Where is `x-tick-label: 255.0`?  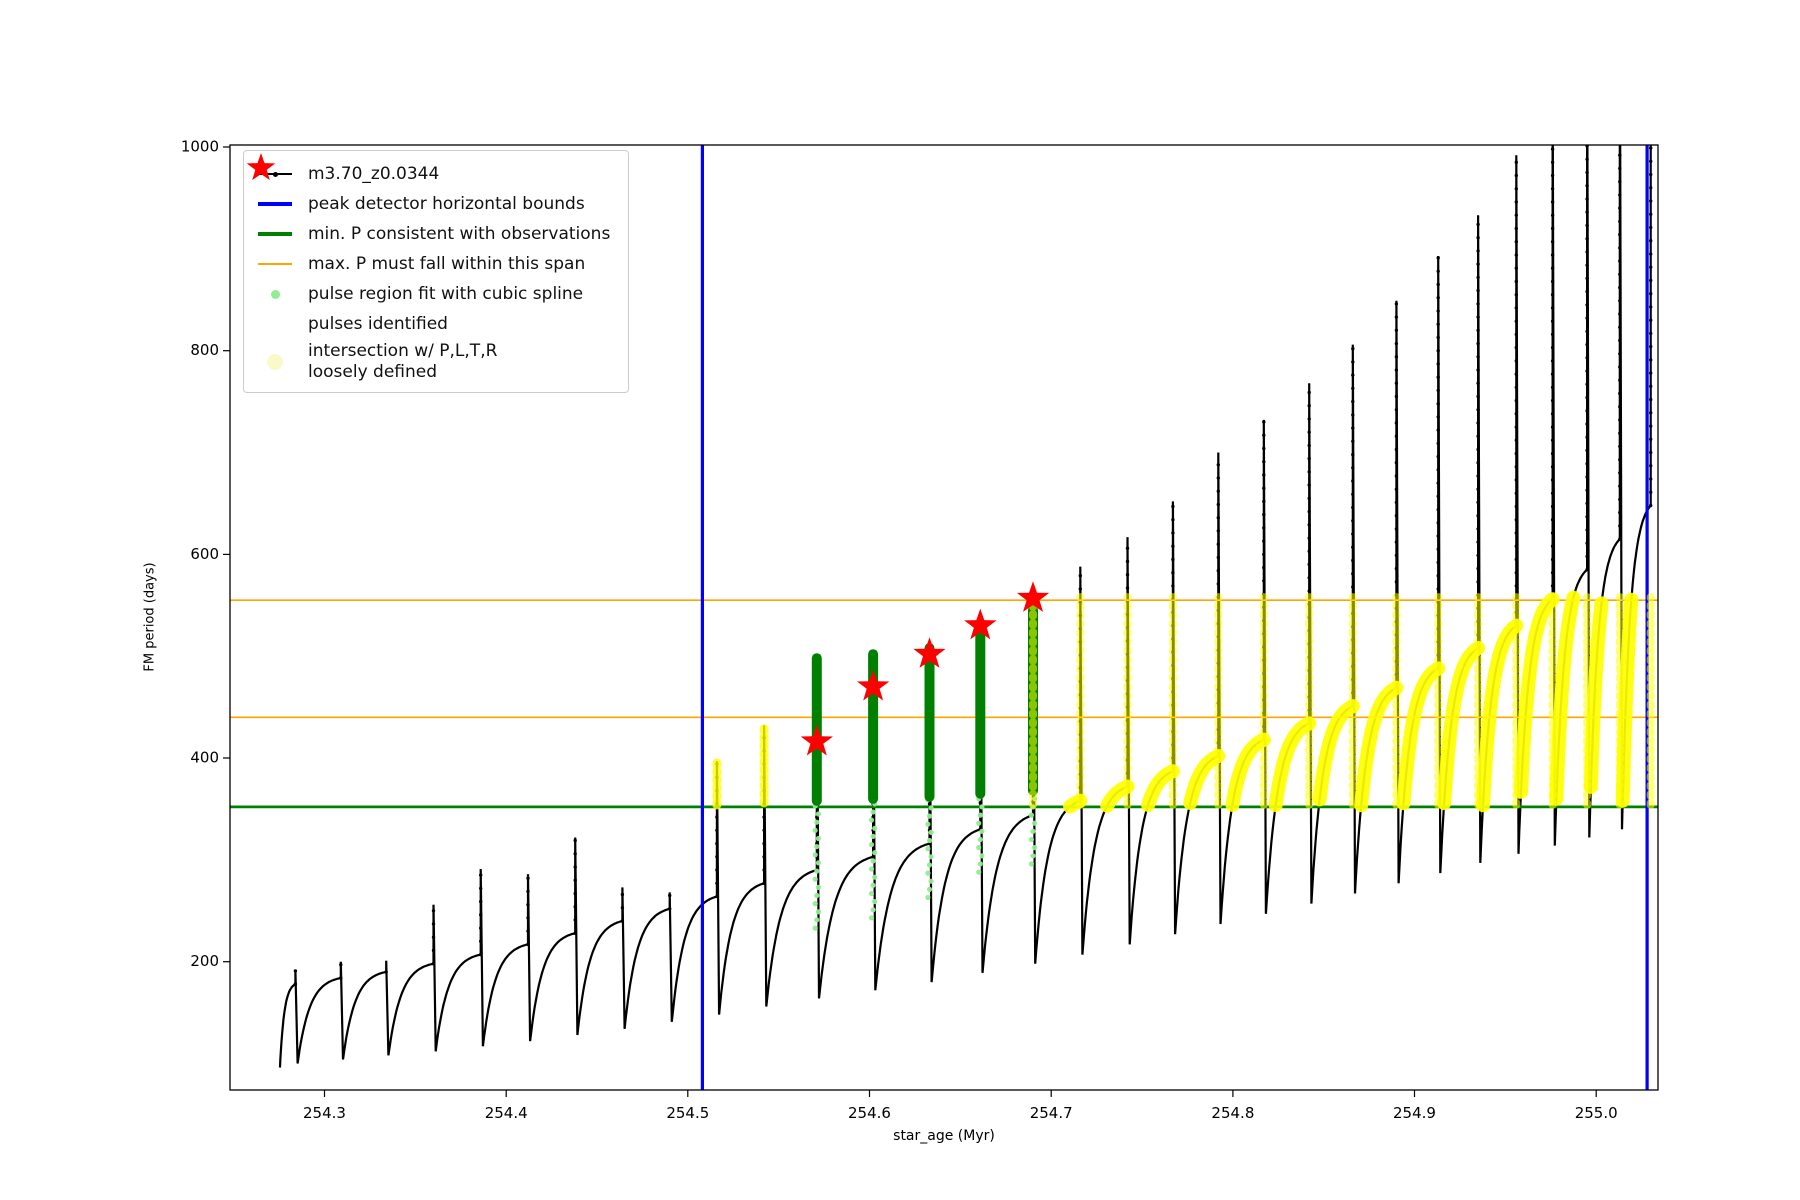 x-tick-label: 255.0 is located at coordinates (1596, 1113).